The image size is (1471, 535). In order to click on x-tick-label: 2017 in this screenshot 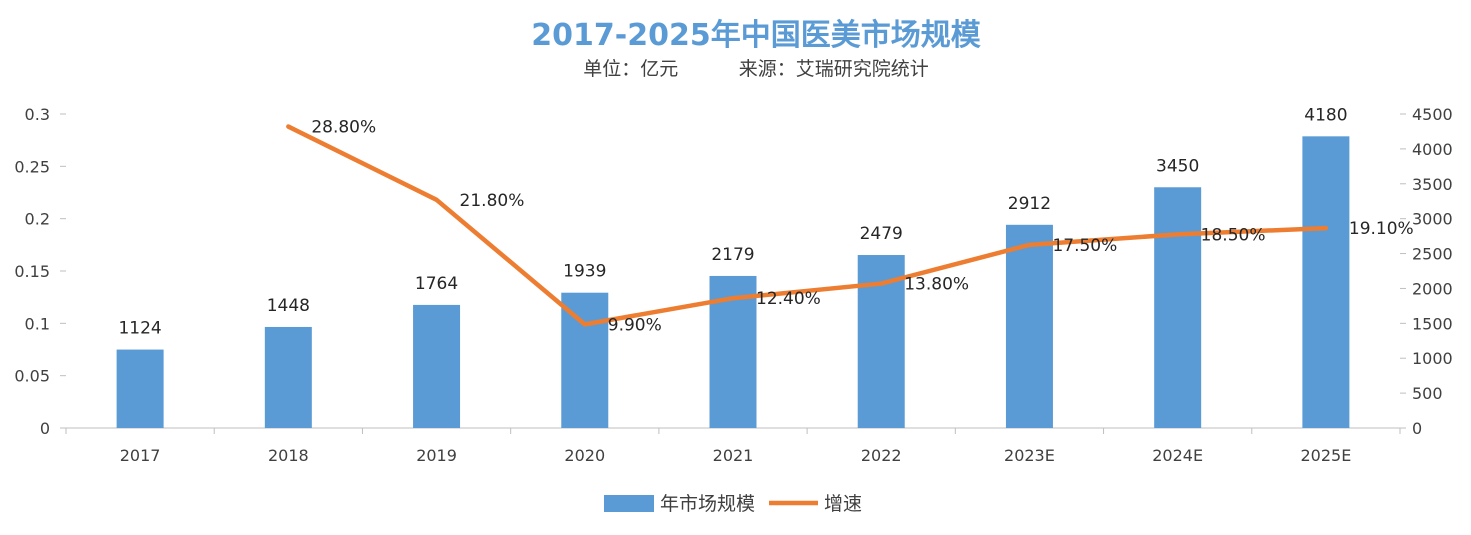, I will do `click(140, 455)`.